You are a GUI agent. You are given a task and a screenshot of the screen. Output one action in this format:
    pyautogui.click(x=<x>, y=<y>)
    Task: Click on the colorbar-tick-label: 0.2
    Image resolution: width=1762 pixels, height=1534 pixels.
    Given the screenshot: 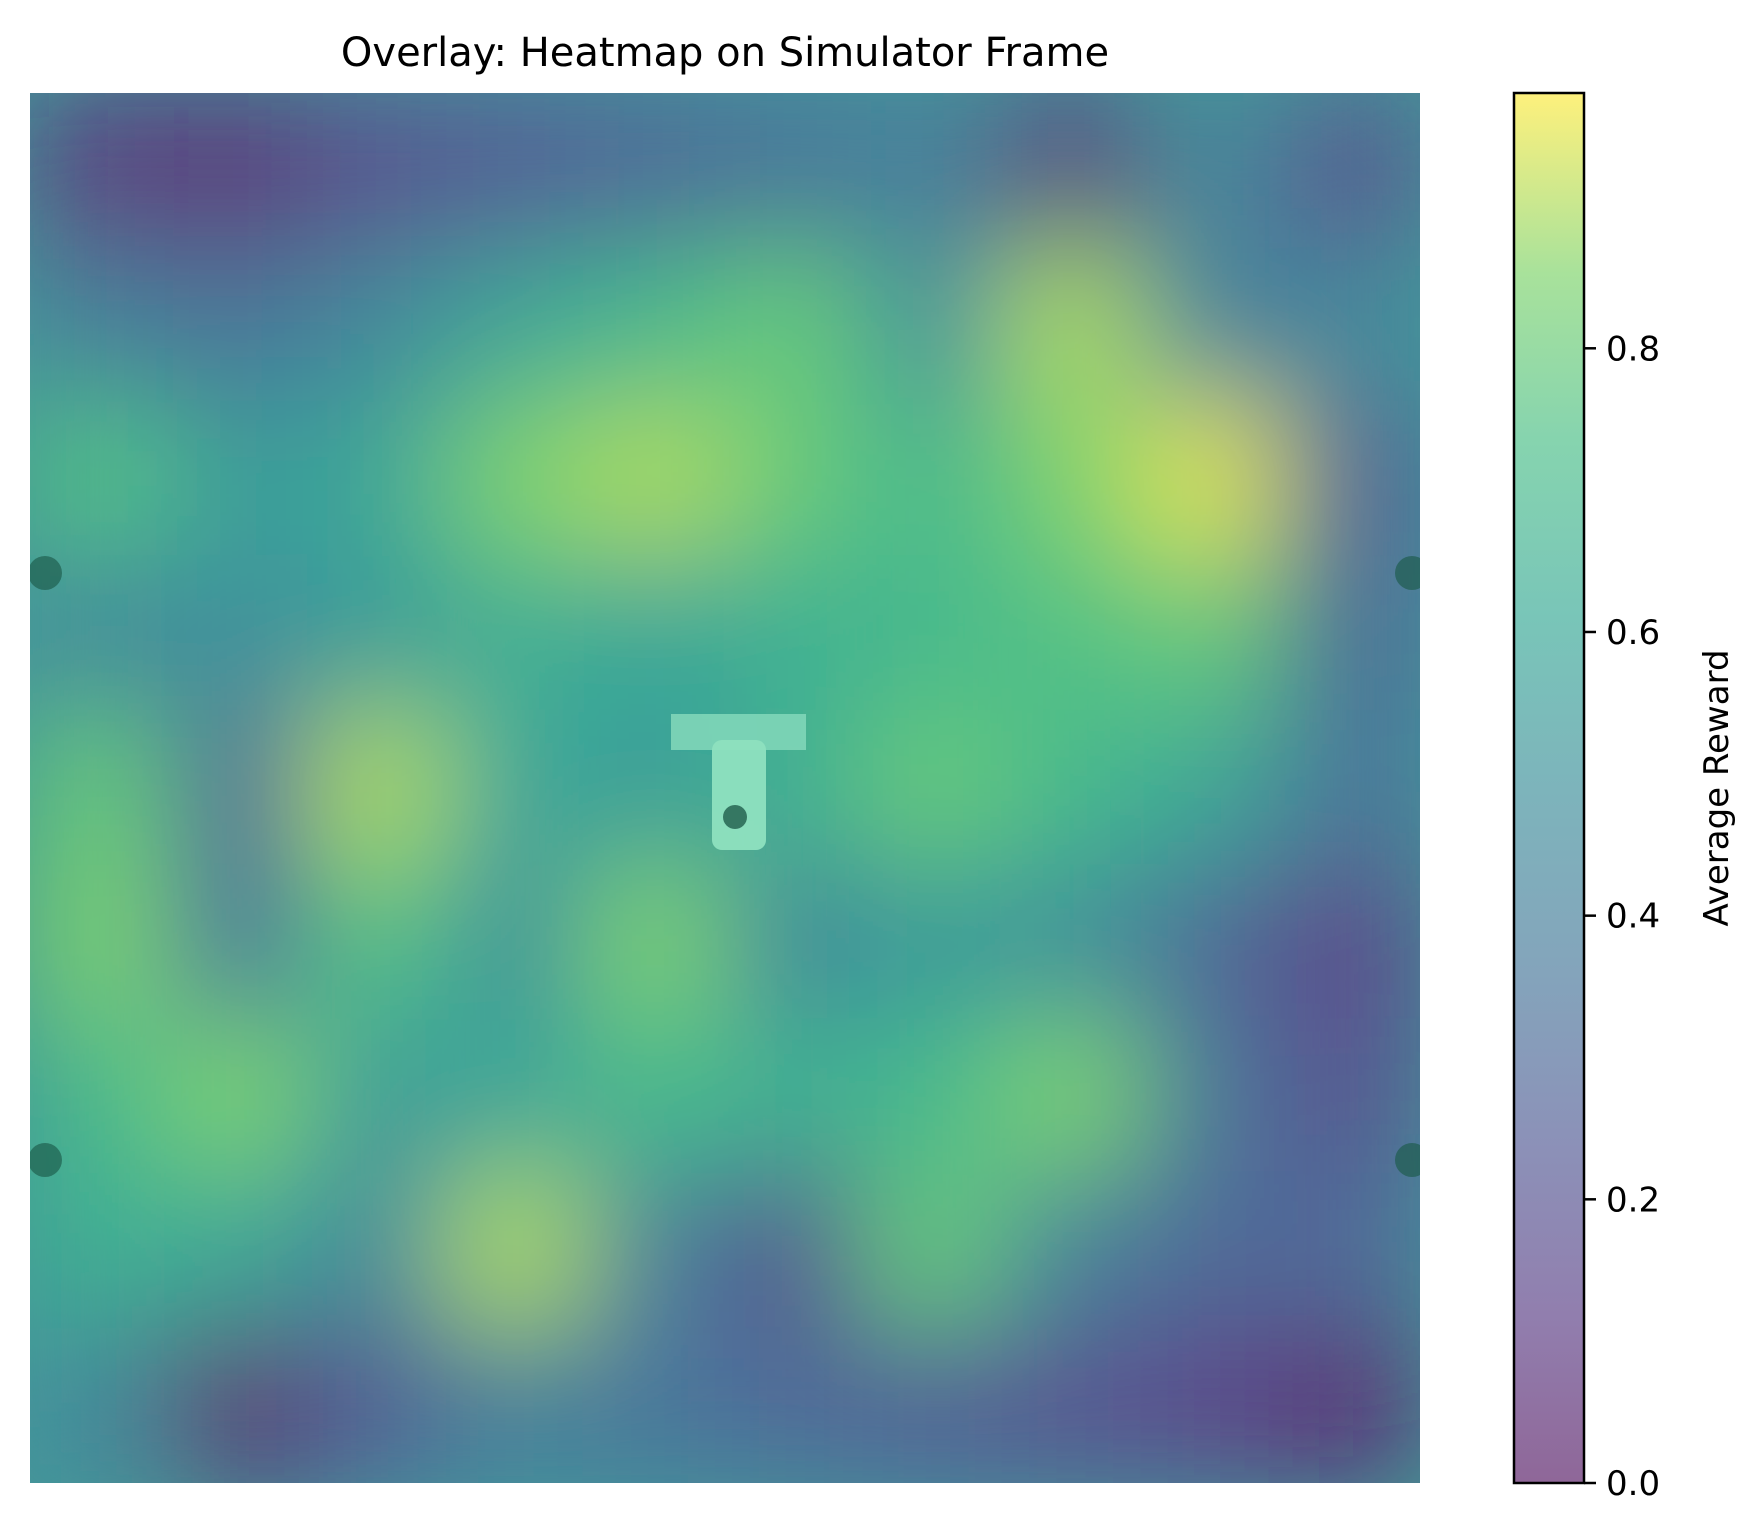 What is the action you would take?
    pyautogui.click(x=1633, y=1200)
    